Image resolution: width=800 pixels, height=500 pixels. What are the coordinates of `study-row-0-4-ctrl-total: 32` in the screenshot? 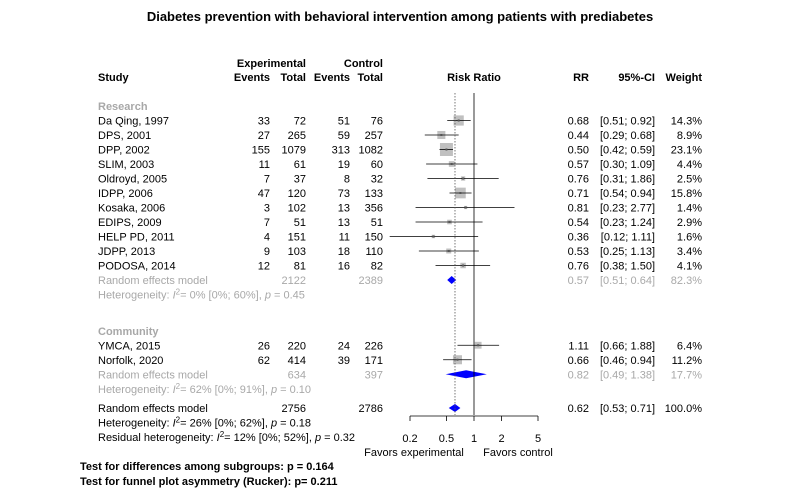 It's located at (377, 180).